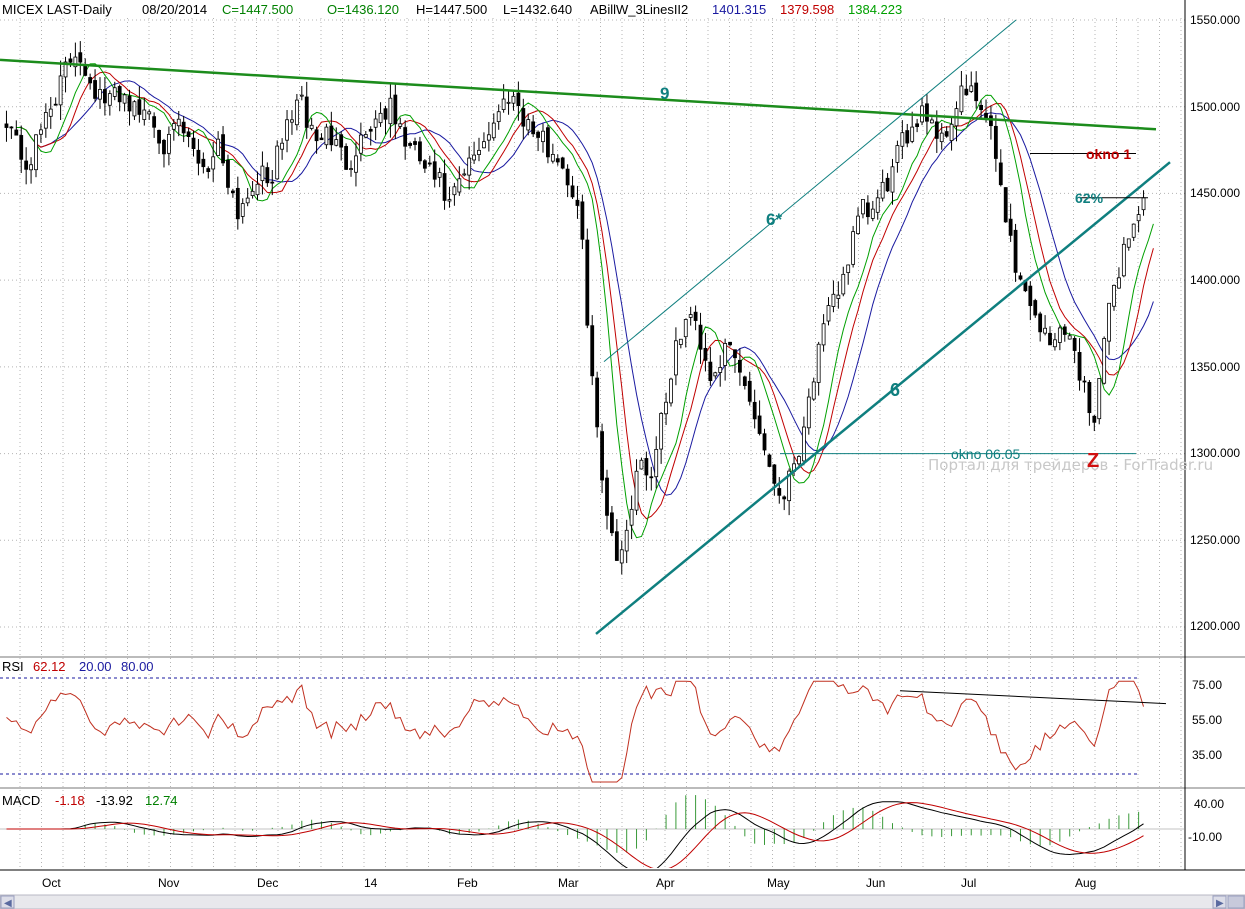  I want to click on macd-value-2: -13.92, so click(114, 800).